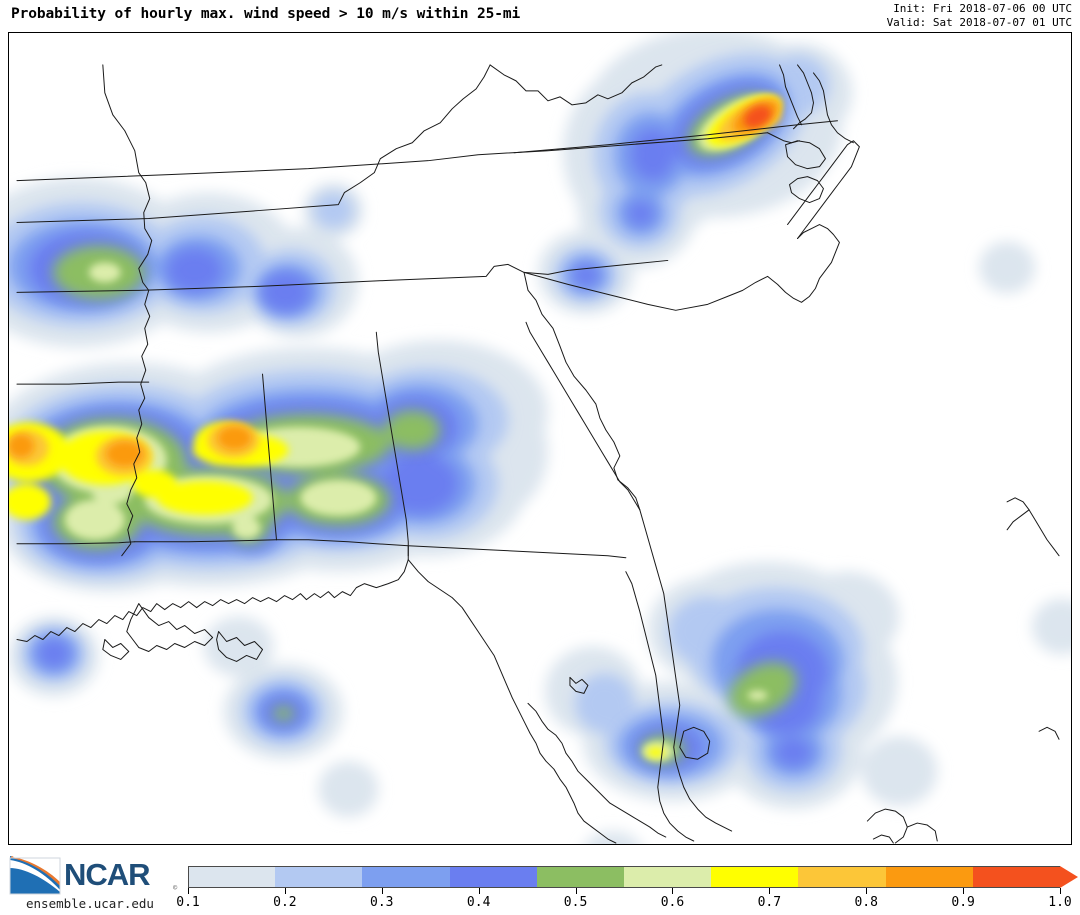  Describe the element at coordinates (1060, 902) in the screenshot. I see `colorbar-tick-label: 1.0` at that location.